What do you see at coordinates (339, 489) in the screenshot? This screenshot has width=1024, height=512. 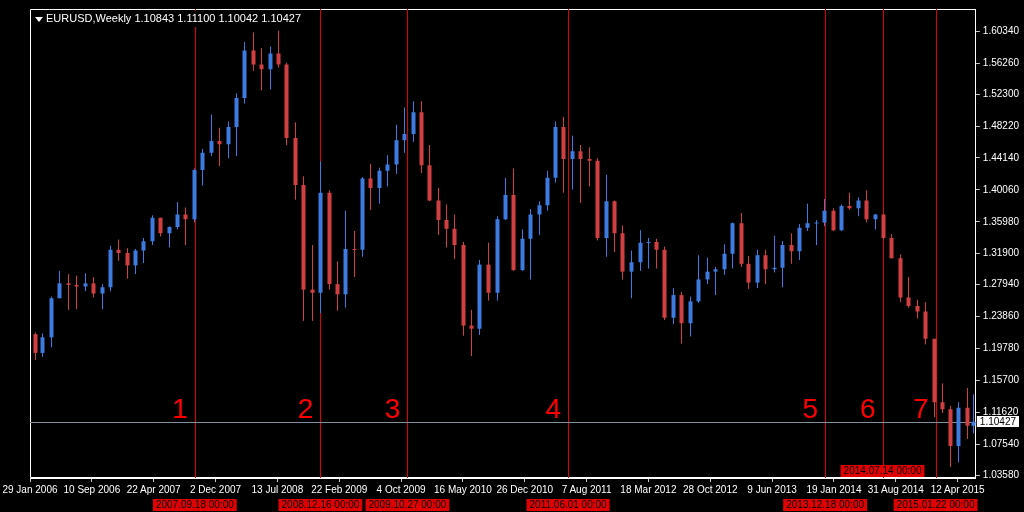 I see `x-tick-label: 22 Feb 2009` at bounding box center [339, 489].